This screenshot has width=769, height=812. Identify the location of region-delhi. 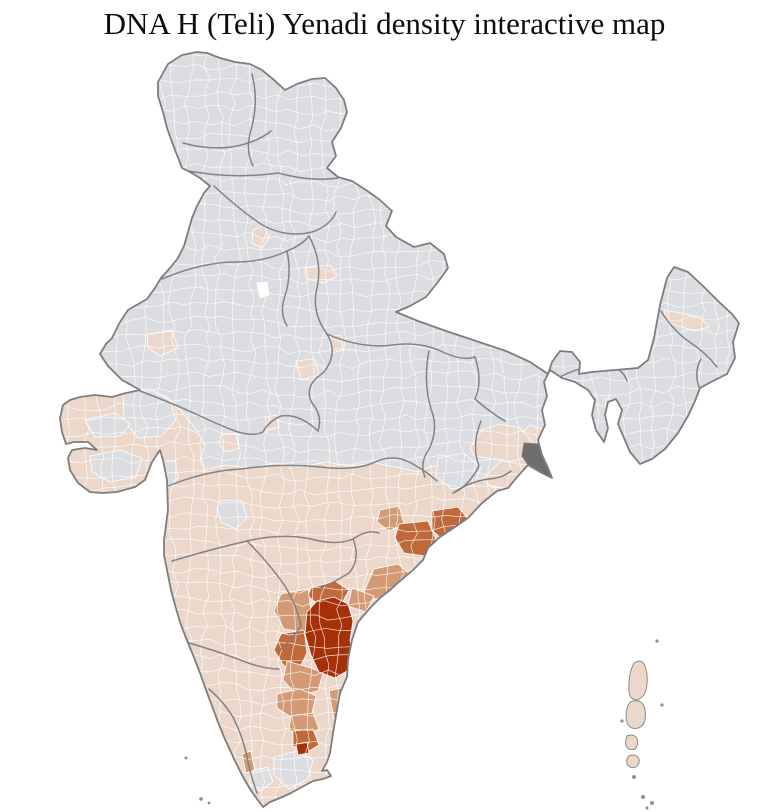
(260, 237).